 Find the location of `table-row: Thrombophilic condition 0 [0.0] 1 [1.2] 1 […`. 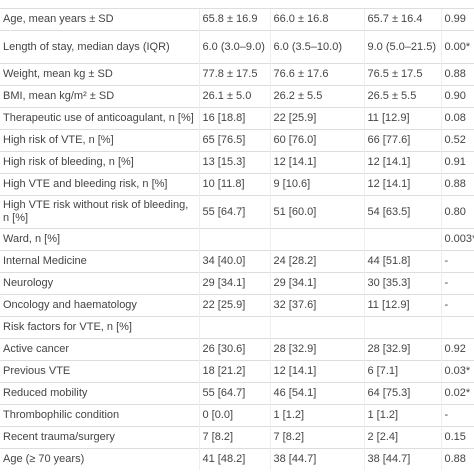

table-row: Thrombophilic condition 0 [0.0] 1 [1.2] 1 [… is located at coordinates (237, 415).